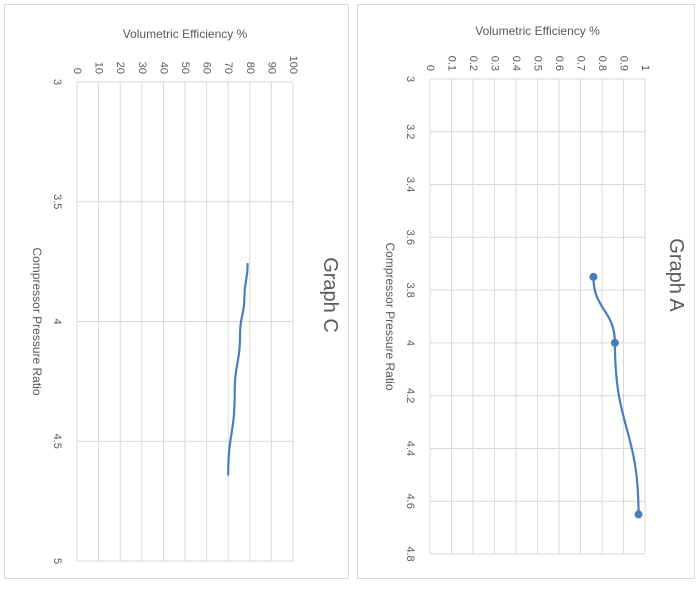 The height and width of the screenshot is (604, 700). Describe the element at coordinates (99, 68) in the screenshot. I see `y-tick-label: 10` at that location.